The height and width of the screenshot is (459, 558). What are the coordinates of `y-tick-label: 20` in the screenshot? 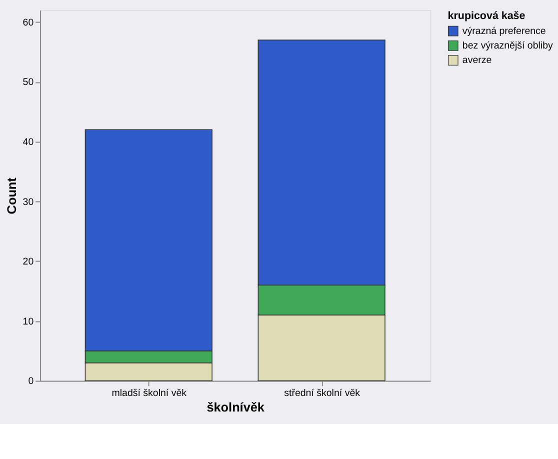 It's located at (28, 262).